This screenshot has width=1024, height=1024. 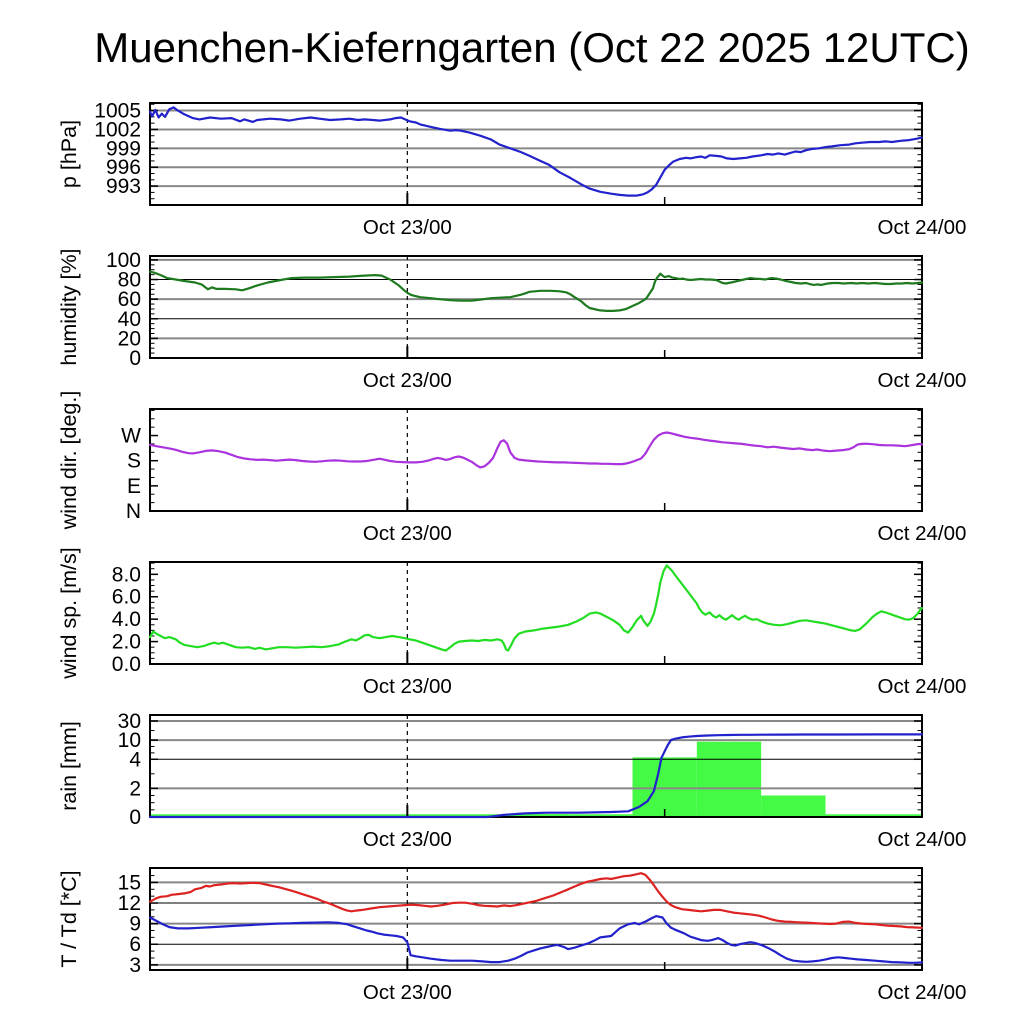 What do you see at coordinates (135, 965) in the screenshot?
I see `y-tick-label: 3` at bounding box center [135, 965].